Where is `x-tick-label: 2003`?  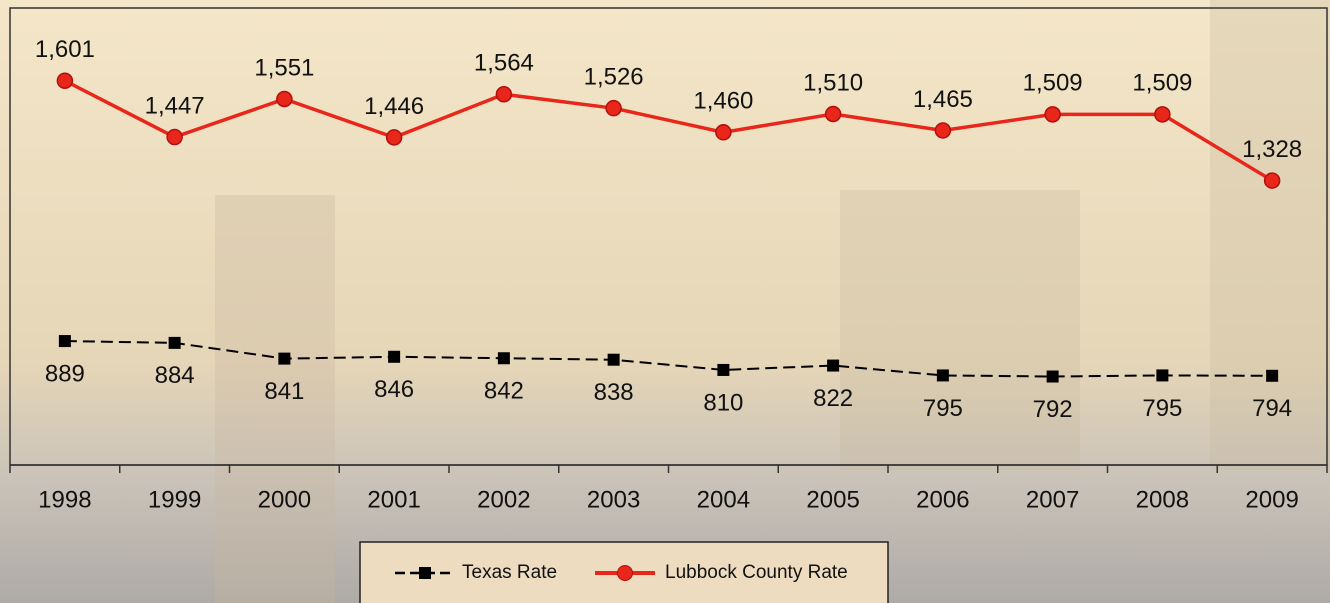 x-tick-label: 2003 is located at coordinates (613, 499).